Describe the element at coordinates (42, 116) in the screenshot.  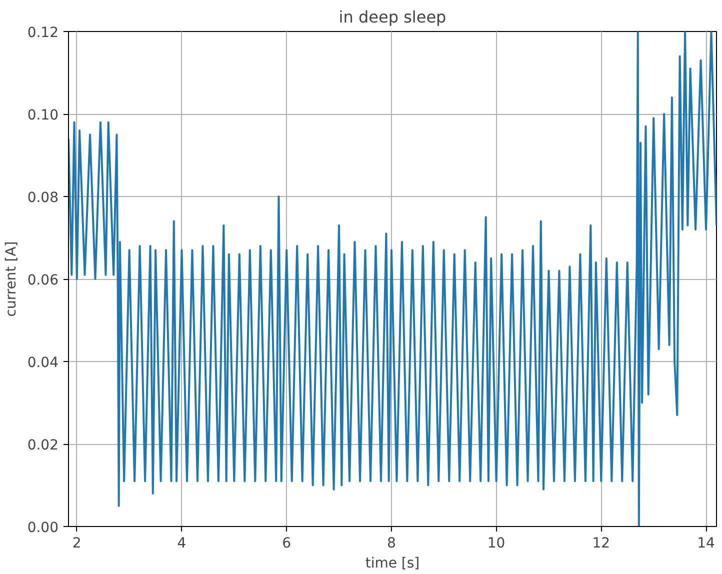
I see `y-tick-label: 0.10` at that location.